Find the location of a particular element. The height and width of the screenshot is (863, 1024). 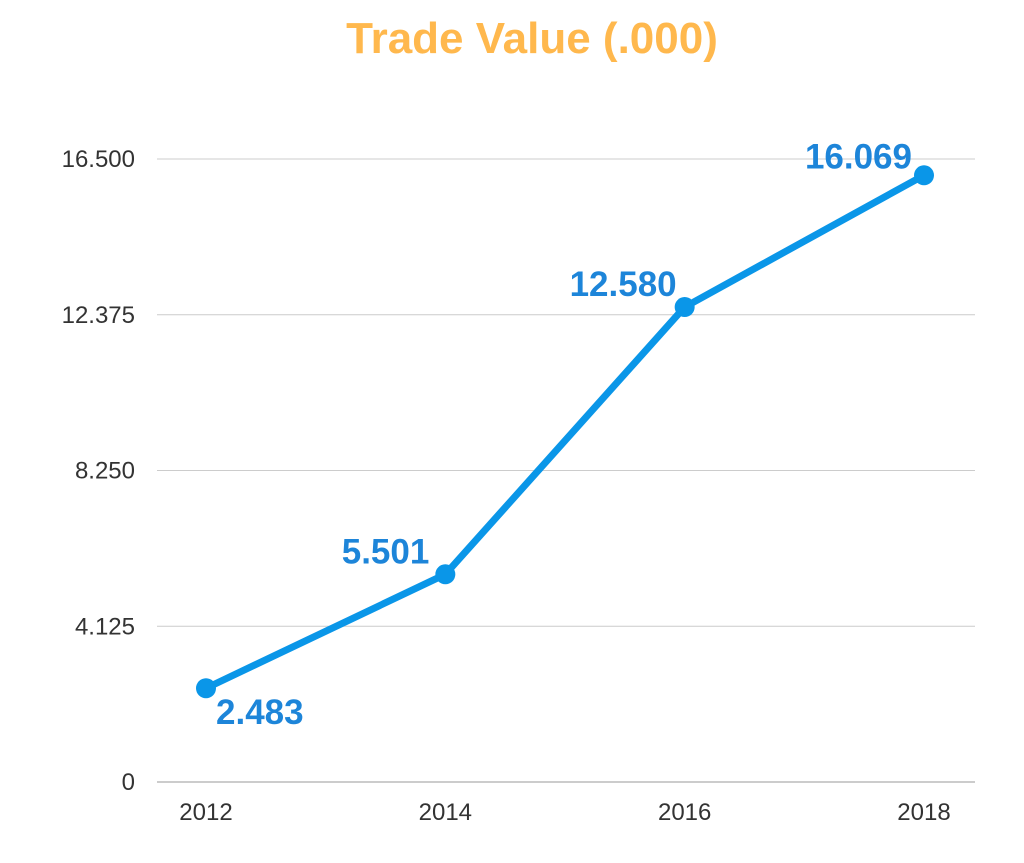

chart-title: Trade Value (.000) is located at coordinates (532, 38).